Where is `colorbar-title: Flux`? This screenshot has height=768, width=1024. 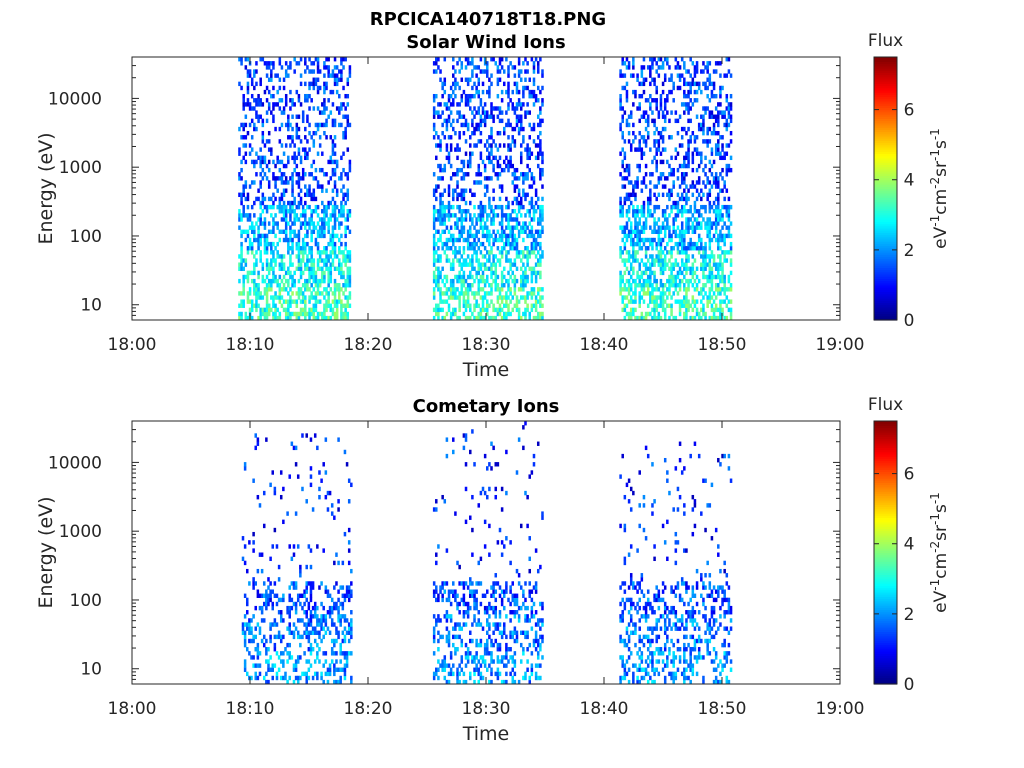 colorbar-title: Flux is located at coordinates (885, 41).